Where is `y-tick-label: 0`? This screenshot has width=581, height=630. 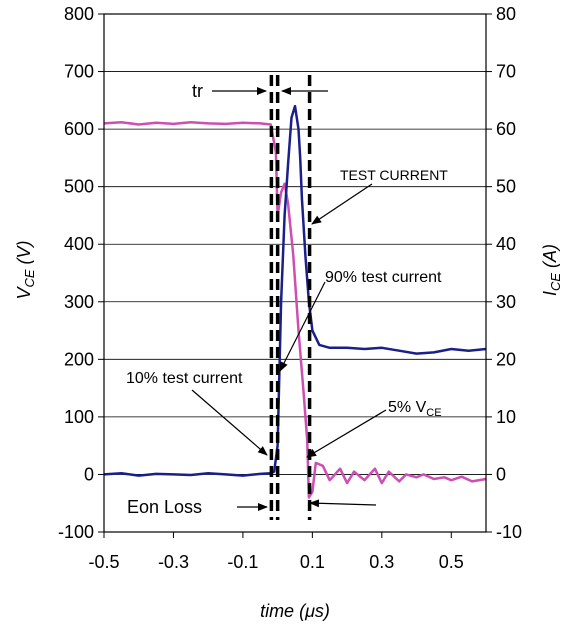 y-tick-label: 0 is located at coordinates (89, 474).